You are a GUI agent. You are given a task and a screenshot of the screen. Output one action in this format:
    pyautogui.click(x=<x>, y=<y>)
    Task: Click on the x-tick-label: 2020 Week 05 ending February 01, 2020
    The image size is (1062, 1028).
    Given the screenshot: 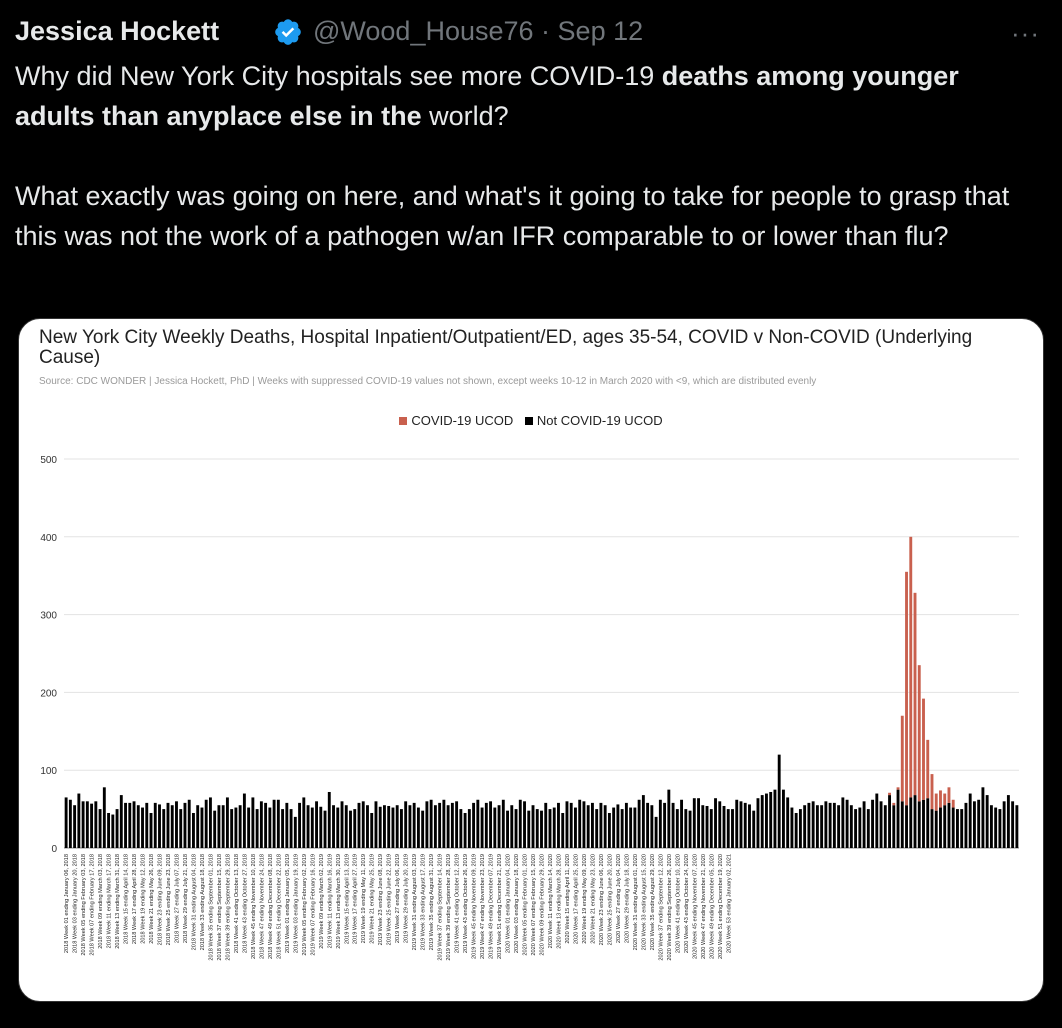 What is the action you would take?
    pyautogui.click(x=526, y=905)
    